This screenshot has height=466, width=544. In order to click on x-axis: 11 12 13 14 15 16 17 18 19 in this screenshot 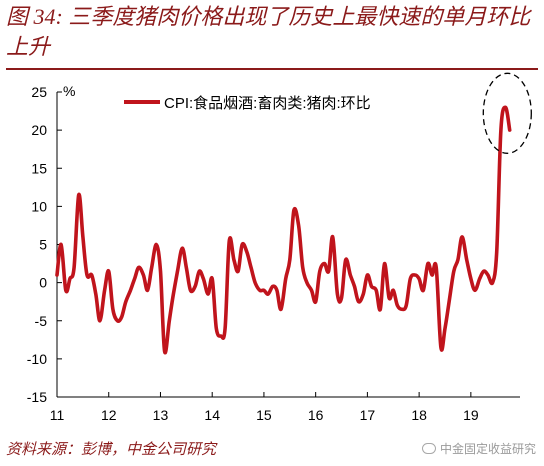, I will do `click(285, 407)`.